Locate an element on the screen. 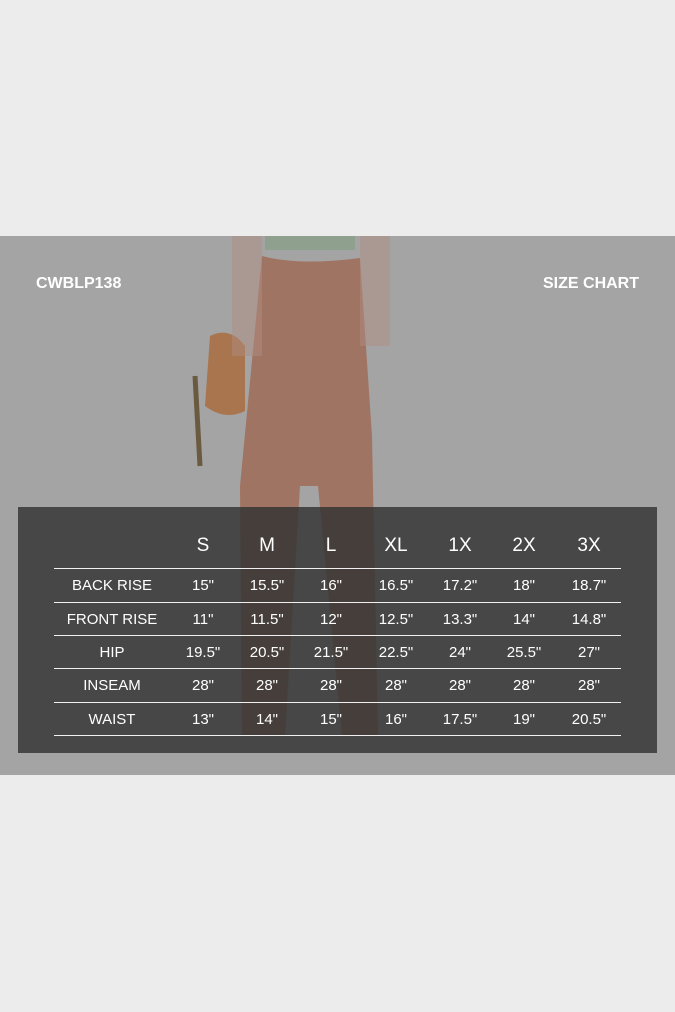 The height and width of the screenshot is (1012, 675). row-label: FRONT RISE is located at coordinates (112, 619).